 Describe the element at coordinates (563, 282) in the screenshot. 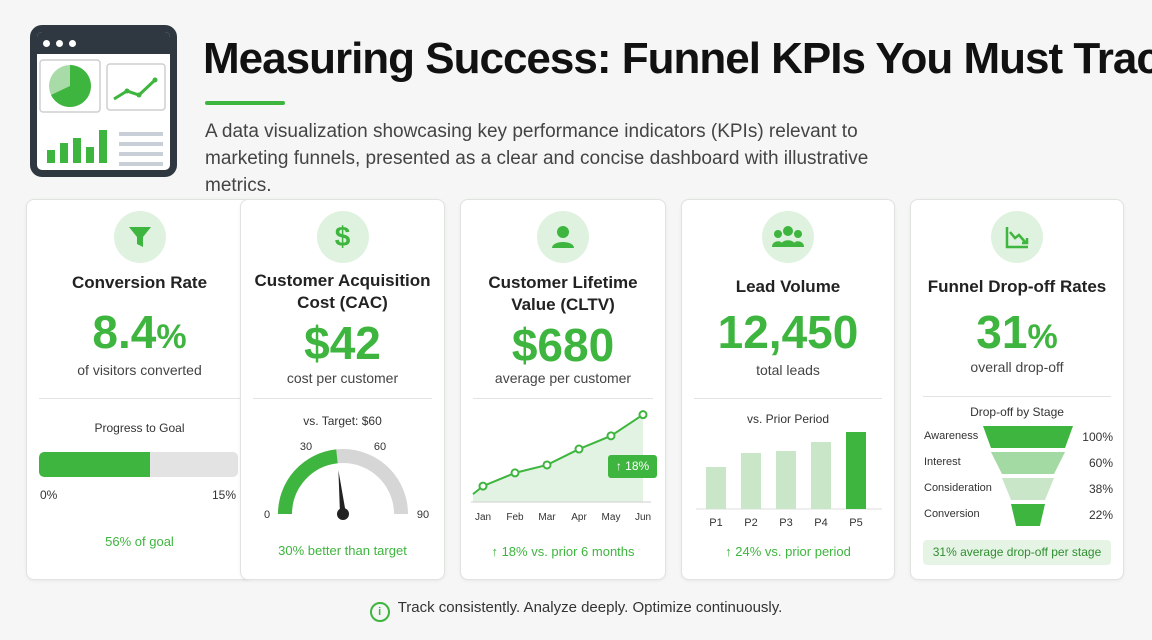

I see `kpi-title-line1: Customer Lifetime` at that location.